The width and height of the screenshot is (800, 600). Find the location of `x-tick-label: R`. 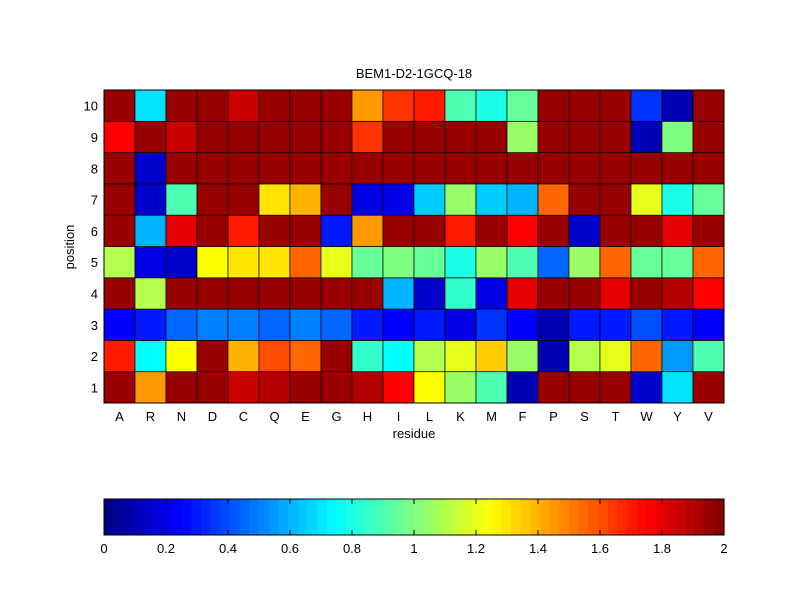

x-tick-label: R is located at coordinates (150, 416).